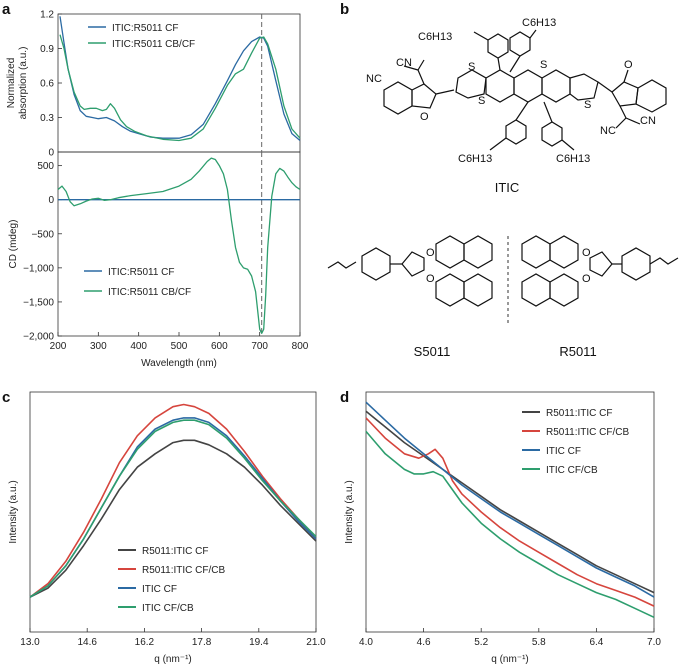 This screenshot has height=669, width=685. What do you see at coordinates (183, 570) in the screenshot?
I see `c-legend-label-1: R5011:ITIC CF/CB` at bounding box center [183, 570].